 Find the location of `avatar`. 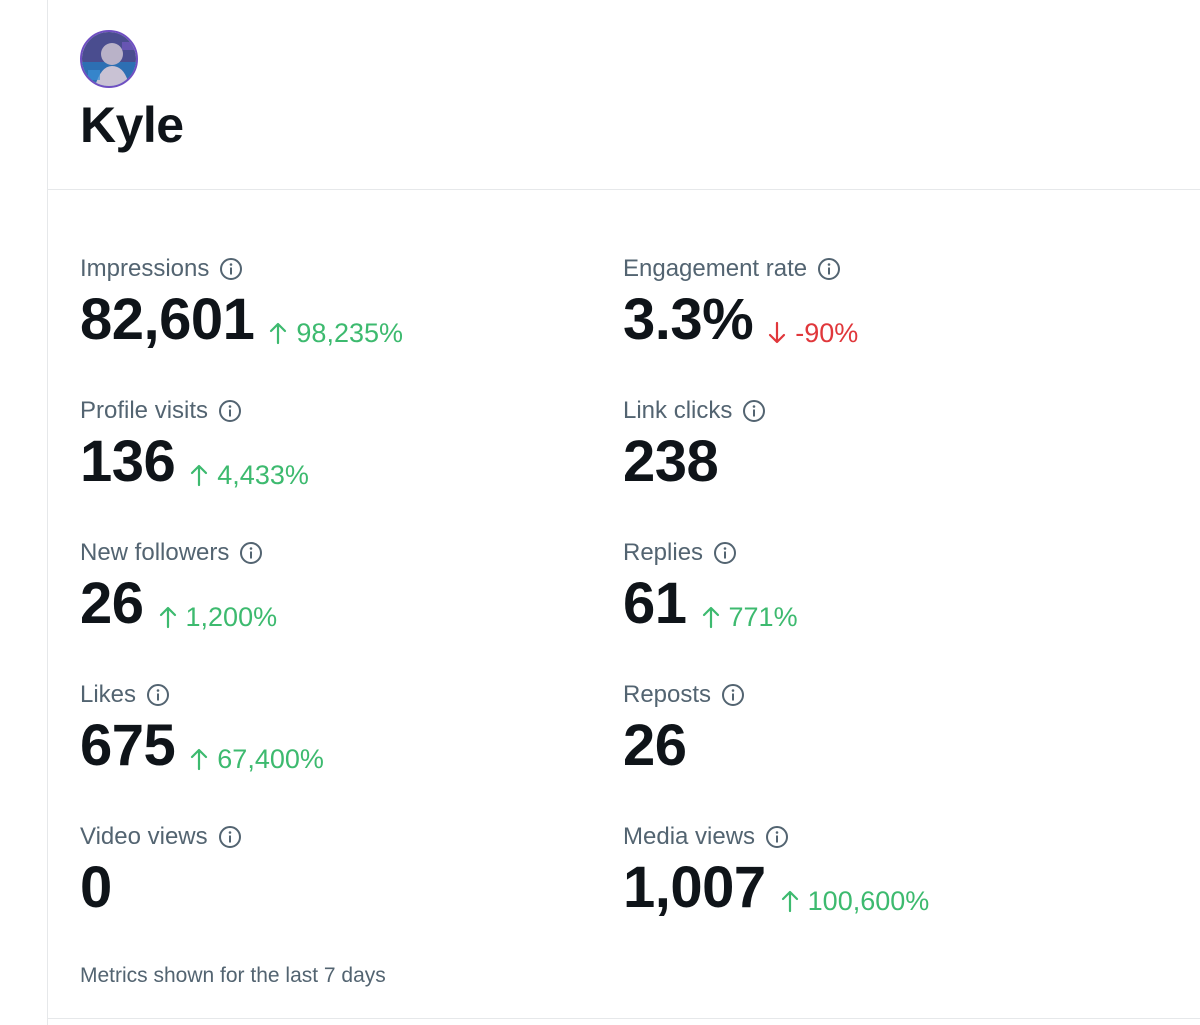

avatar is located at coordinates (109, 59).